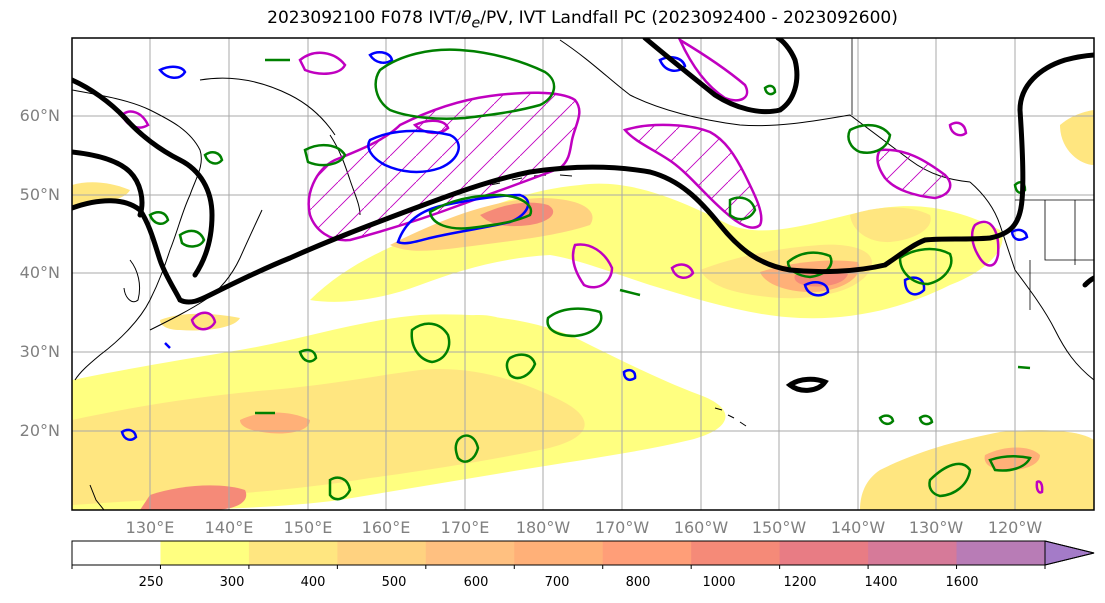 This screenshot has width=1105, height=603. Describe the element at coordinates (886, 420) in the screenshot. I see `green-contour-pacific3` at that location.